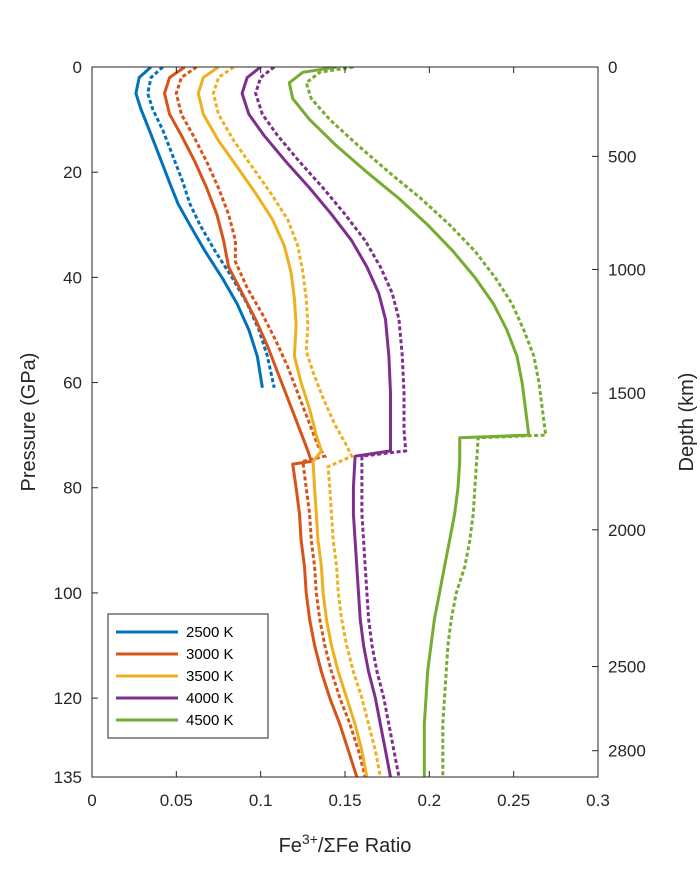  I want to click on x-axis-label-base: Fe, so click(290, 846).